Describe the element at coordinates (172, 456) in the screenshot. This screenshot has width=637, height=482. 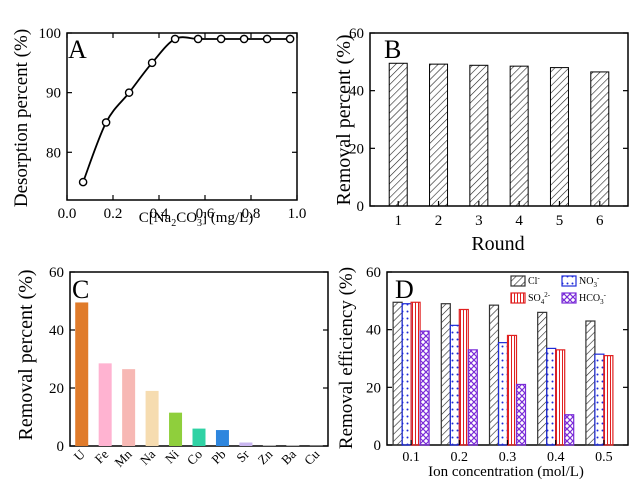
I see `c-xtick-label: Ni` at that location.